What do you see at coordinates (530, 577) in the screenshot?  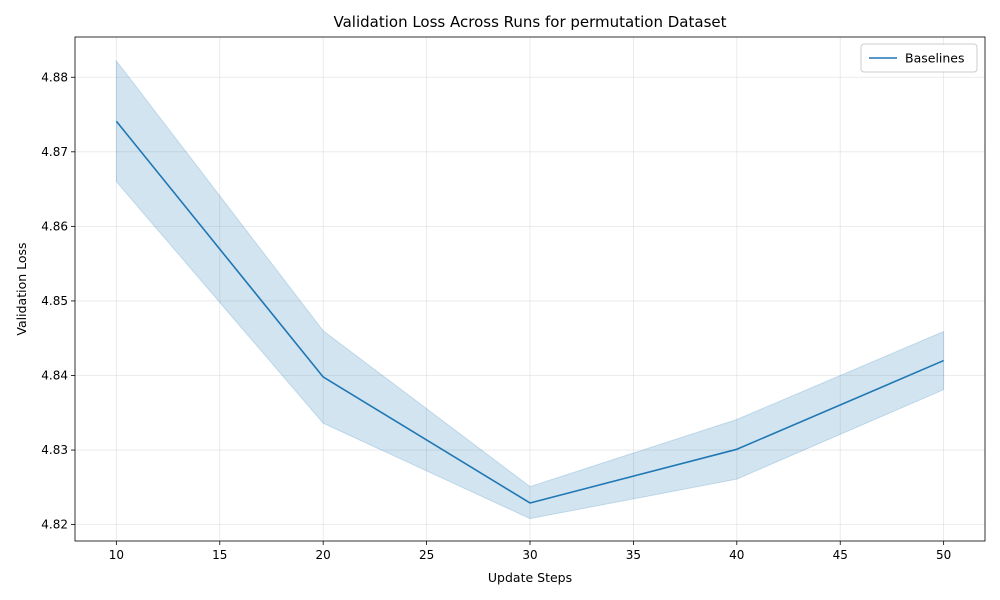 I see `x-axis-label: Update Steps` at bounding box center [530, 577].